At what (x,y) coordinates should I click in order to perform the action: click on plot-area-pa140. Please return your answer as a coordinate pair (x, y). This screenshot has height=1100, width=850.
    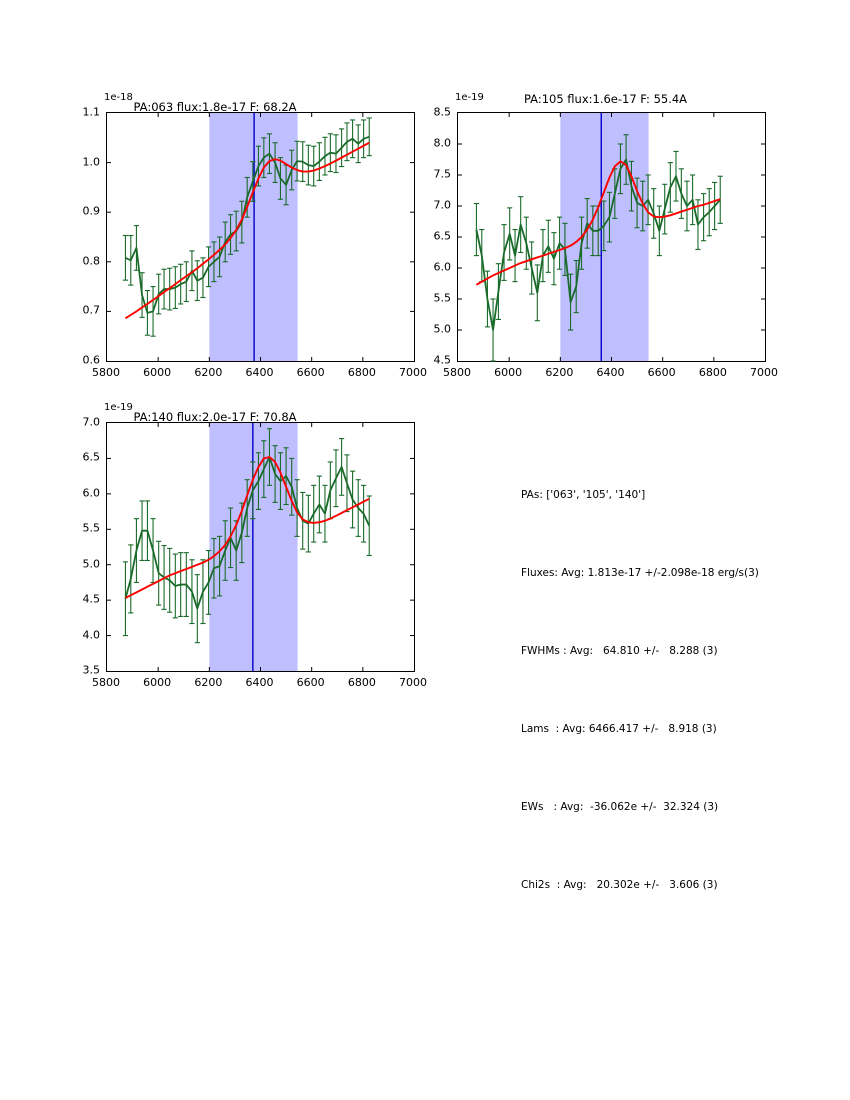
    Looking at the image, I should click on (260, 547).